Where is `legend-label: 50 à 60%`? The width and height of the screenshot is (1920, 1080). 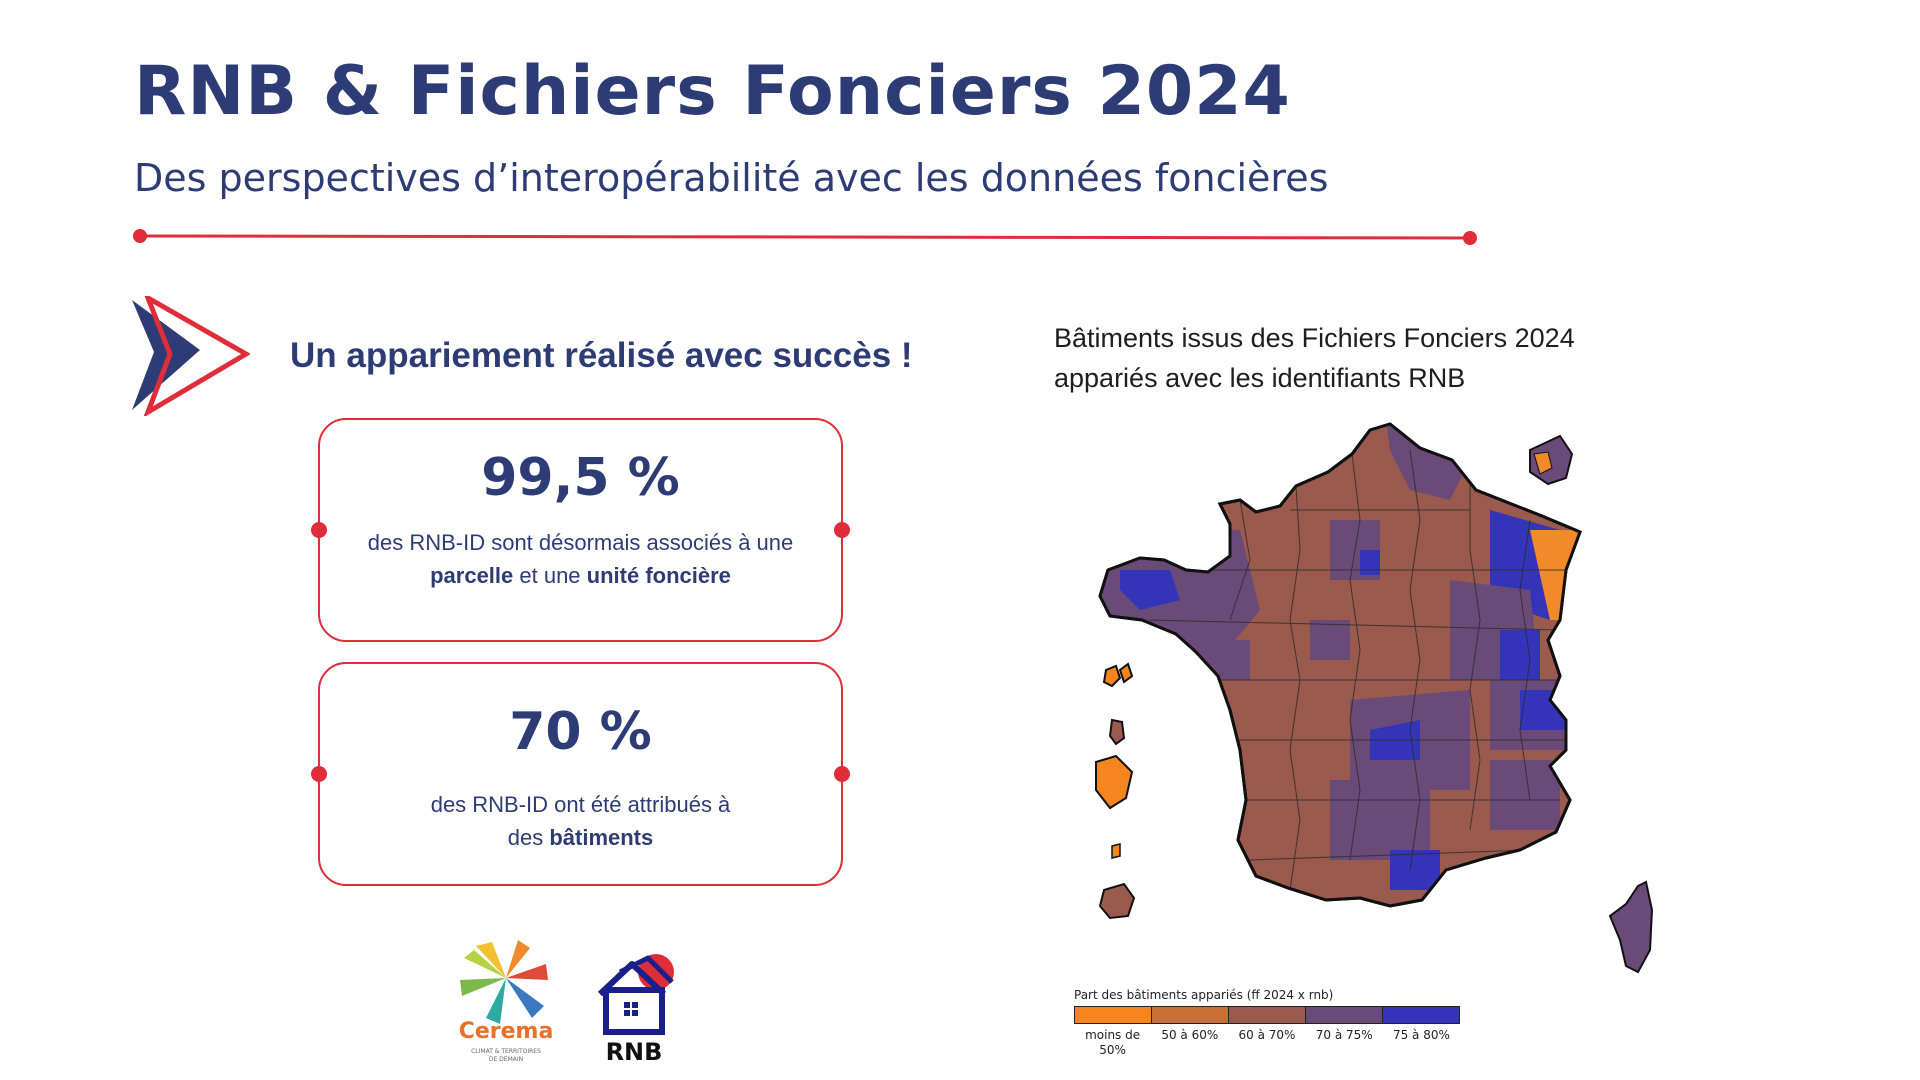 legend-label: 50 à 60% is located at coordinates (1190, 1035).